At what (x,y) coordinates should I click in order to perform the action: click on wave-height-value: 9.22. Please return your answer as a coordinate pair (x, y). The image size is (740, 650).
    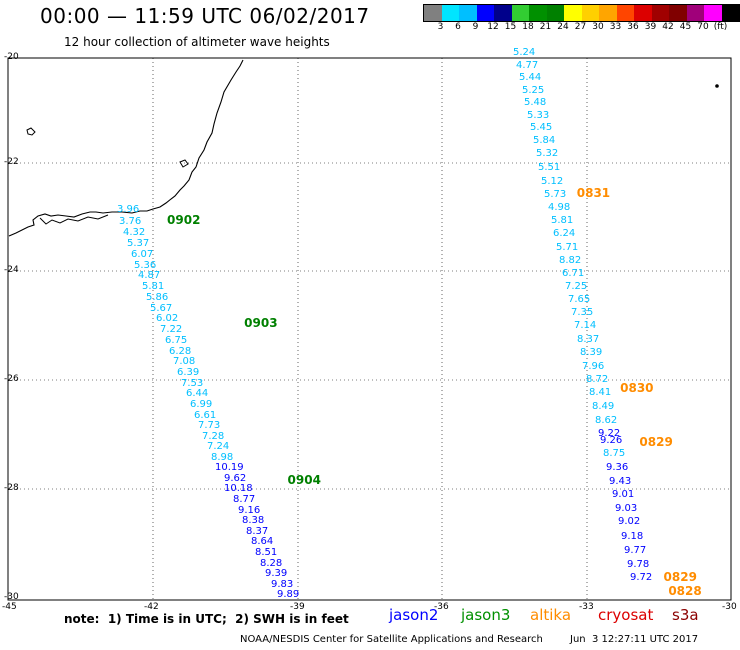
    Looking at the image, I should click on (609, 433).